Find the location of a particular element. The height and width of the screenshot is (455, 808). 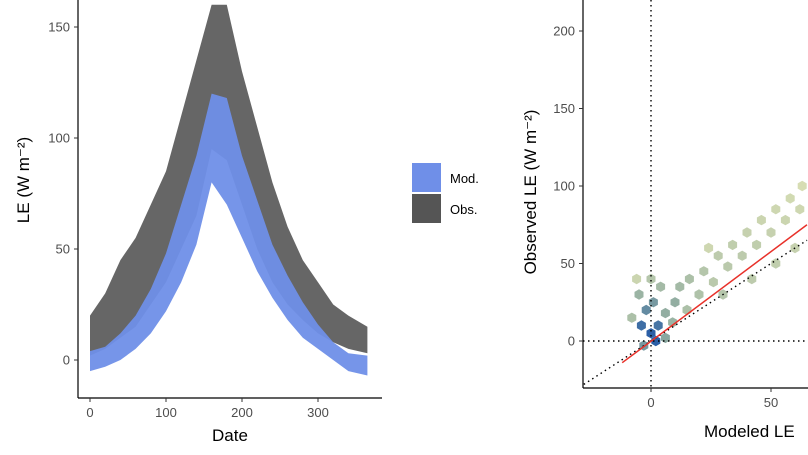

scatter-y-ticks: 0 50 100 150 200 is located at coordinates (568, 186).